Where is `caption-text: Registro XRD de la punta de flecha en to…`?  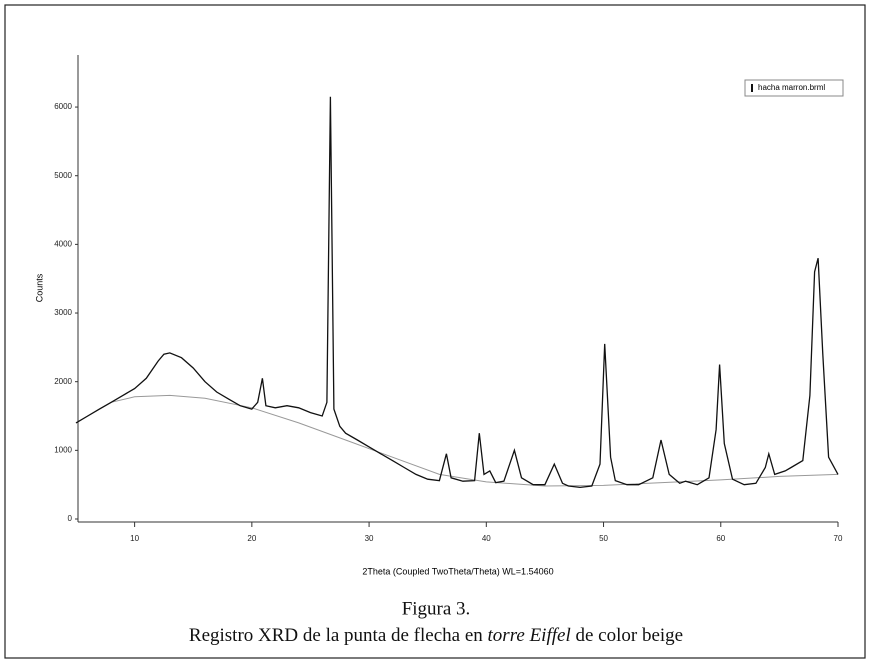 caption-text: Registro XRD de la punta de flecha en to… is located at coordinates (436, 635).